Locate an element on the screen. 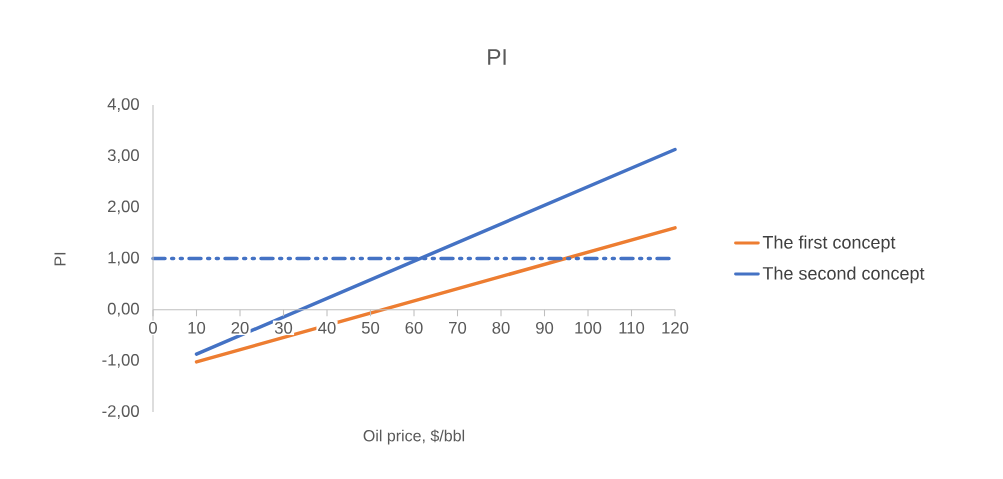 The width and height of the screenshot is (1003, 479). x-tick-label: 50 is located at coordinates (370, 327).